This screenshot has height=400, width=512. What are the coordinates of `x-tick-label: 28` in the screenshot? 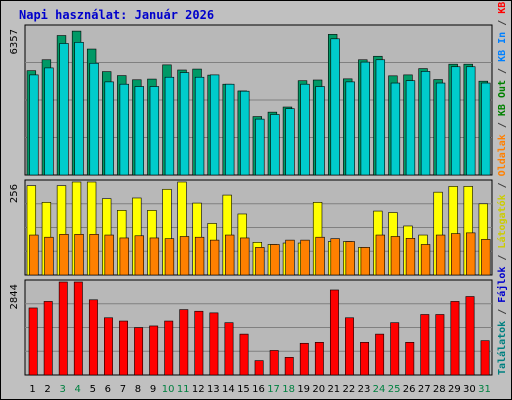 It's located at (439, 389).